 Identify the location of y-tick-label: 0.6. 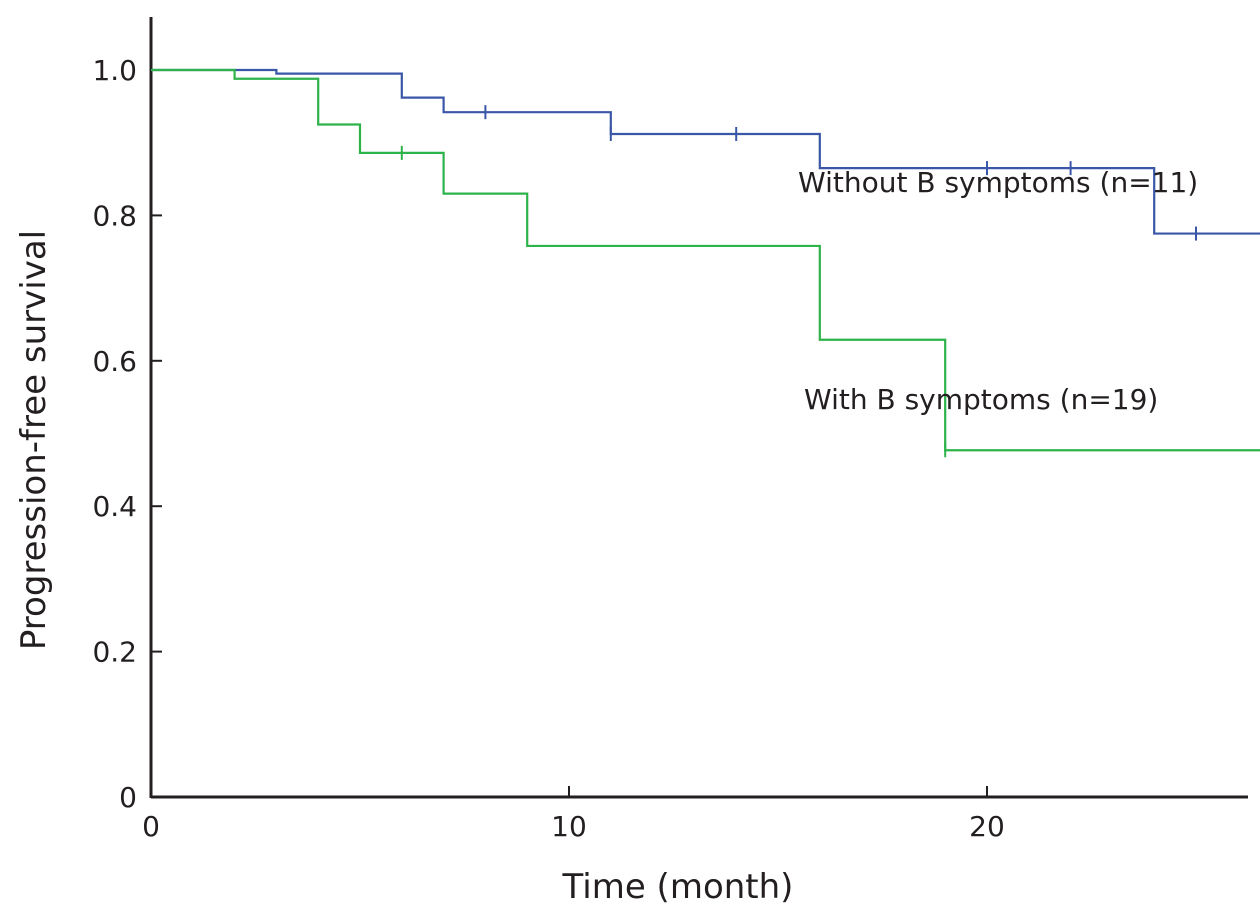
(114, 361).